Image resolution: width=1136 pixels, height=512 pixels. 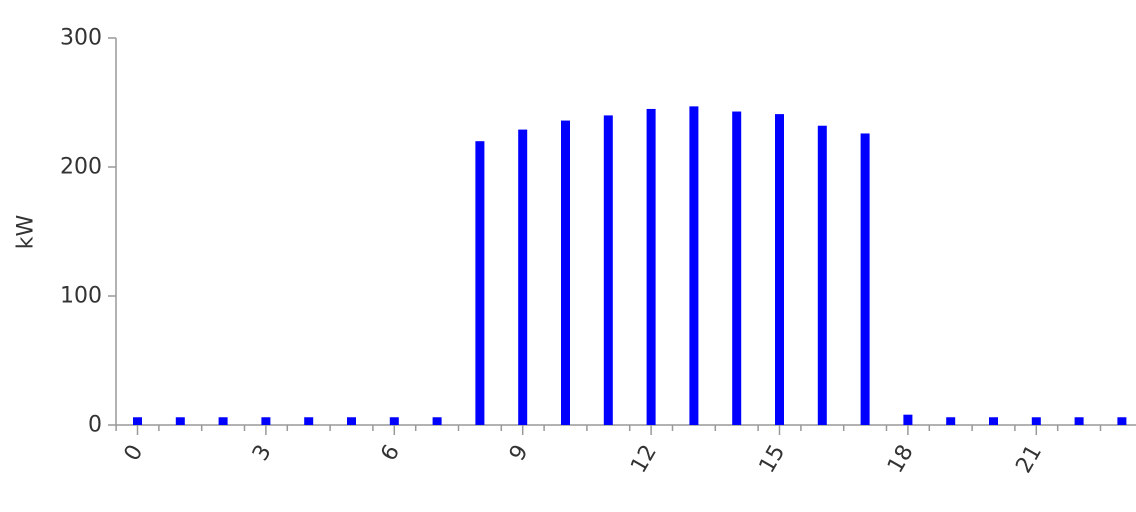 What do you see at coordinates (390, 453) in the screenshot?
I see `x-tick-label: 6` at bounding box center [390, 453].